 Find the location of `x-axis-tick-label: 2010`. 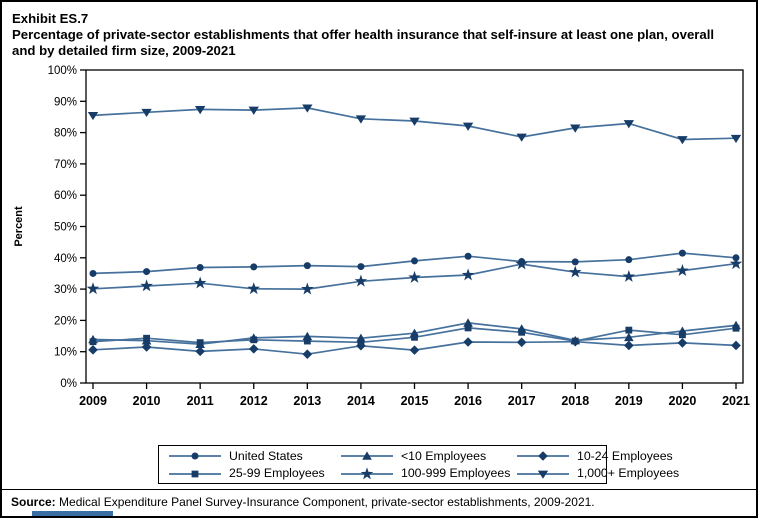

x-axis-tick-label: 2010 is located at coordinates (147, 401).